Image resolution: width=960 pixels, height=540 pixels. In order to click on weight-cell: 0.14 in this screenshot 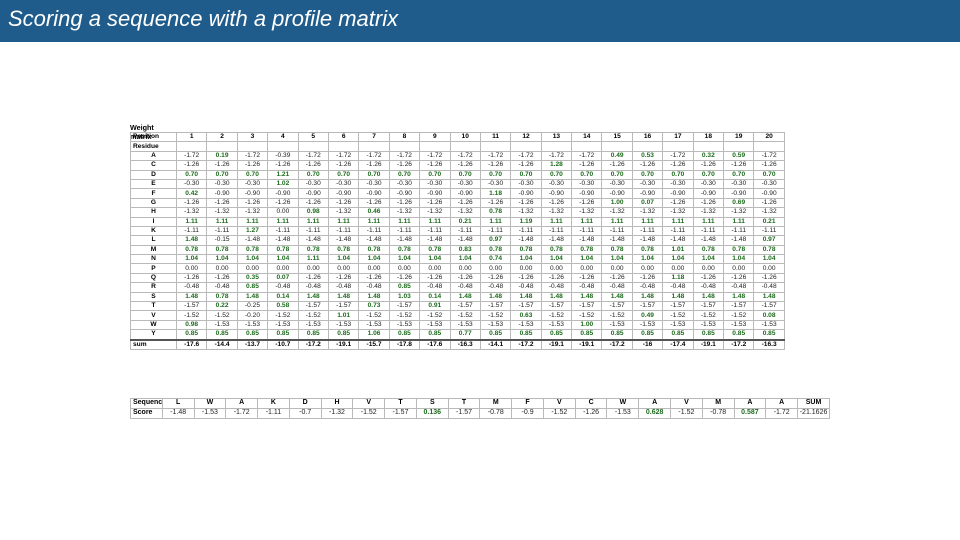, I will do `click(283, 297)`.